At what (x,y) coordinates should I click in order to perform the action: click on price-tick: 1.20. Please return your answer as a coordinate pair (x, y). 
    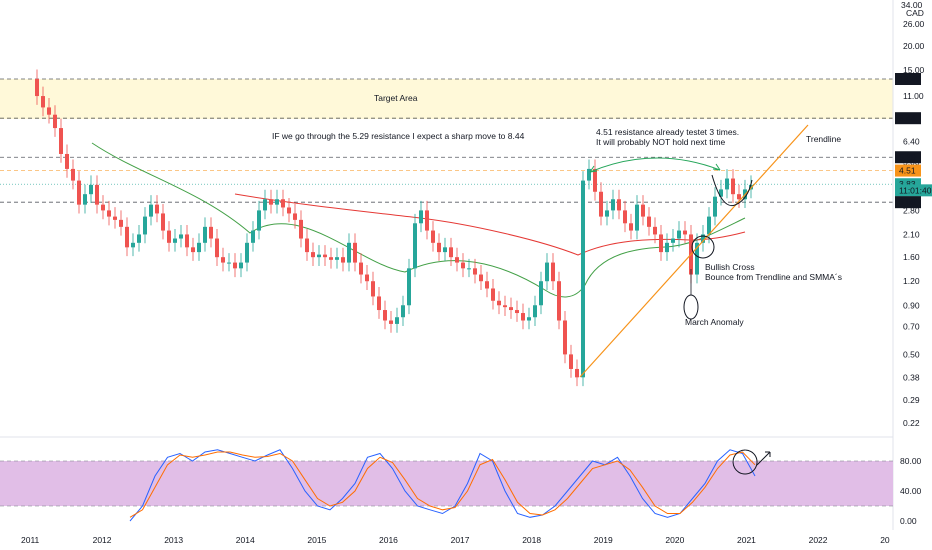
    Looking at the image, I should click on (911, 281).